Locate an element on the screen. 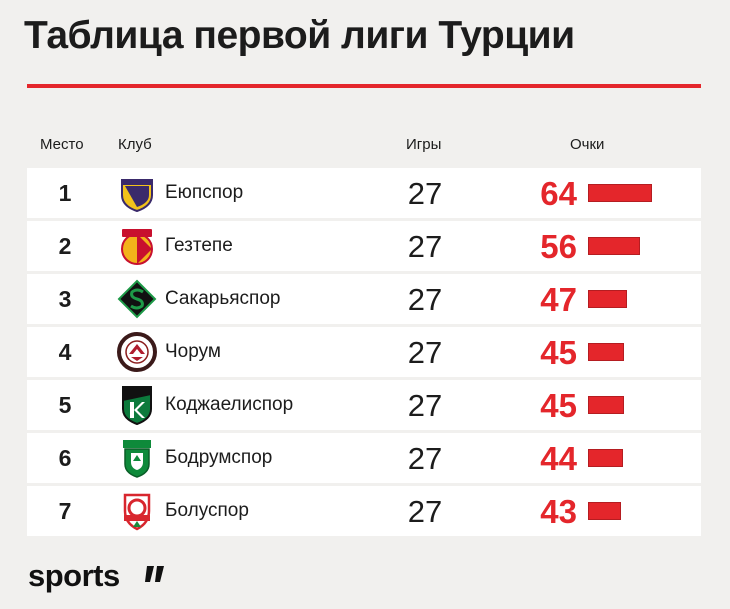 The image size is (730, 609). table-row: 1 Еюпспор 27 64 is located at coordinates (364, 193).